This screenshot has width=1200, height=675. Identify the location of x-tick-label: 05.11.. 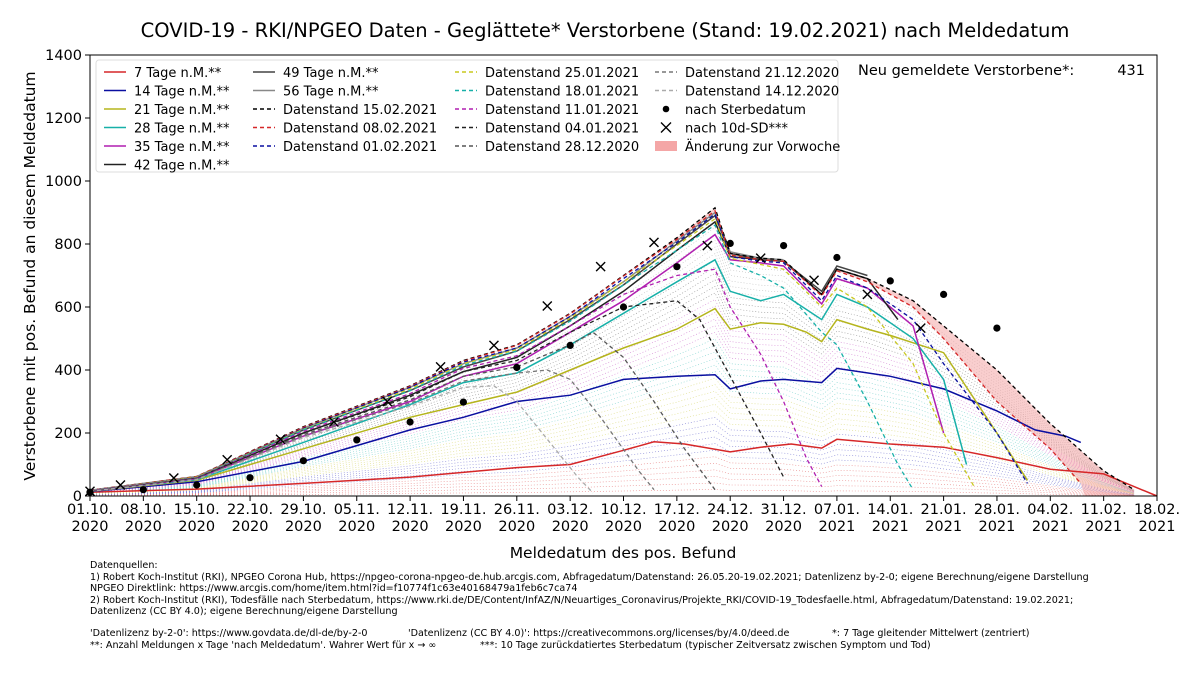
(357, 510).